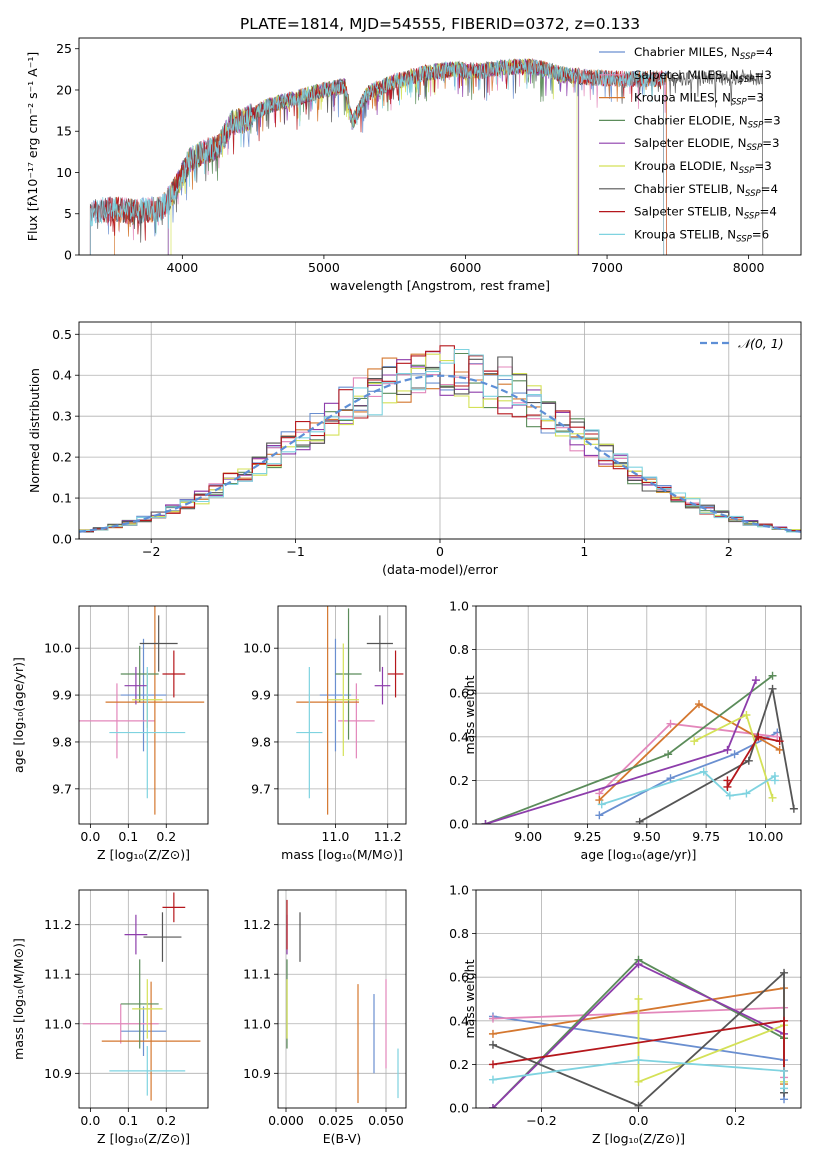  I want to click on x-tick-label: 5000, so click(324, 267).